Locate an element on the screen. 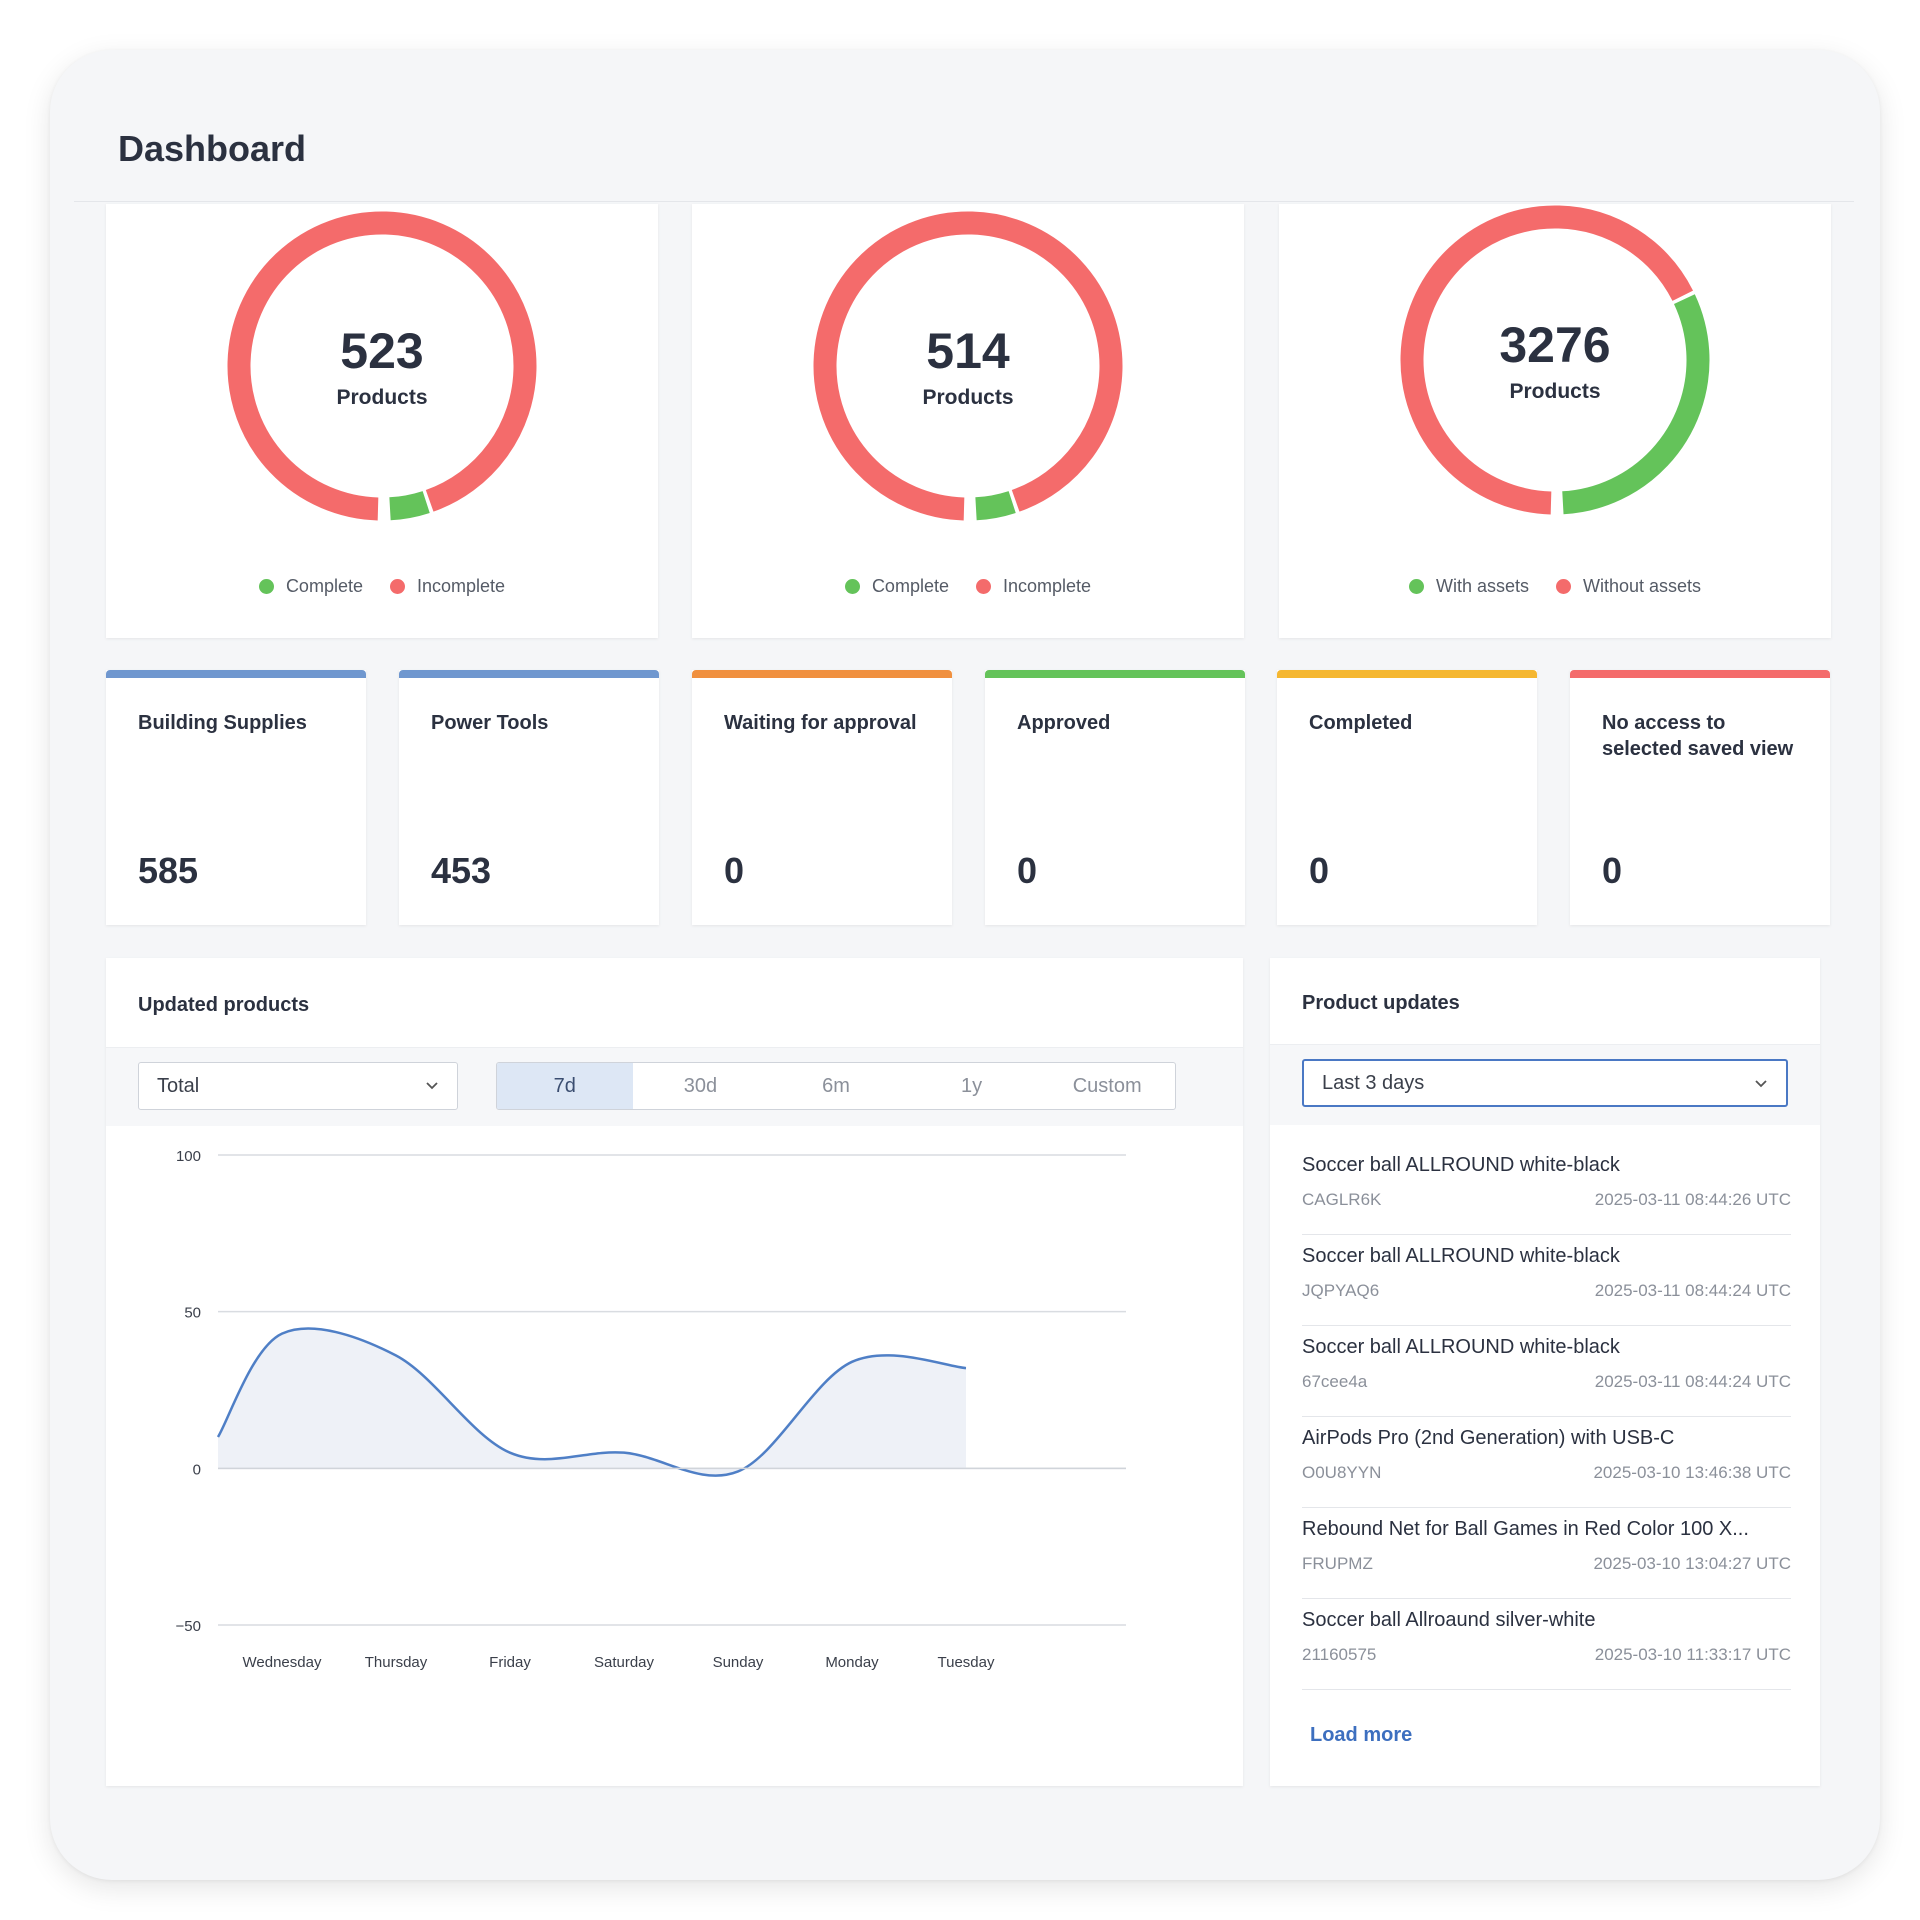  series-area is located at coordinates (592, 1402).